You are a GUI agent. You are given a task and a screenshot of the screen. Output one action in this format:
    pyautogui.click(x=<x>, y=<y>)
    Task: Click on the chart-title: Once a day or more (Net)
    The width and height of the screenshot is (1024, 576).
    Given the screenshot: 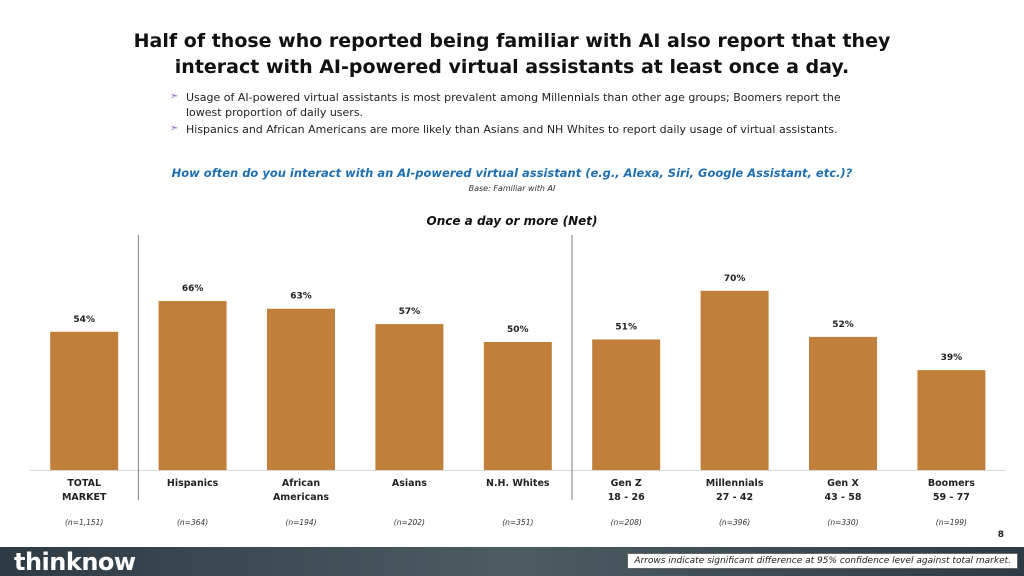 What is the action you would take?
    pyautogui.click(x=512, y=221)
    